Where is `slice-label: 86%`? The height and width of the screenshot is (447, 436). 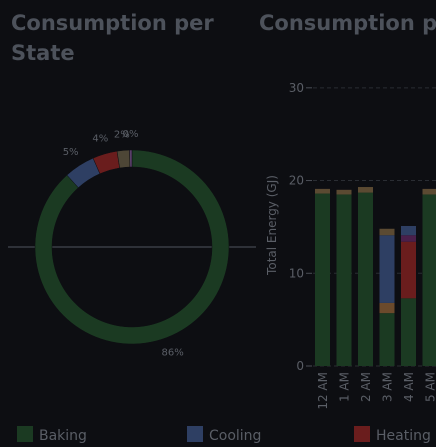 slice-label: 86% is located at coordinates (173, 352).